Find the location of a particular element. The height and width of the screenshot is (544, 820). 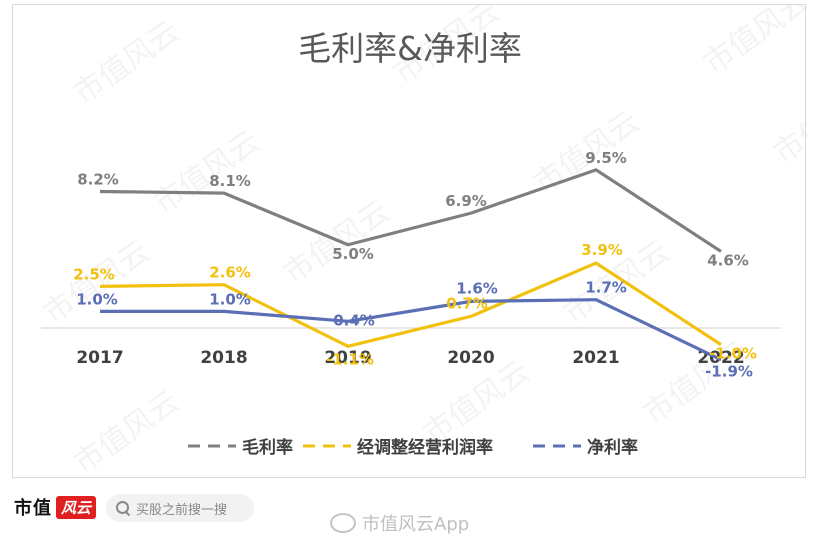

data-label: 5.0% is located at coordinates (353, 254).